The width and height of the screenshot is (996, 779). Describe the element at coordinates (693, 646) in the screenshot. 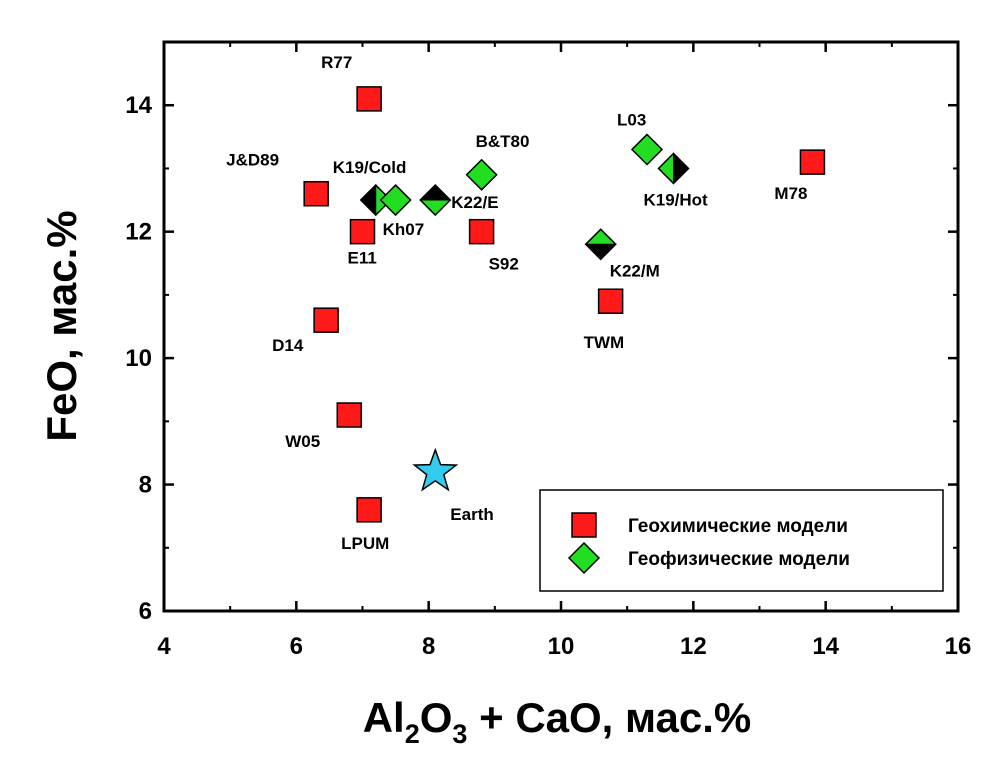

I see `x-tick-label: 12` at that location.